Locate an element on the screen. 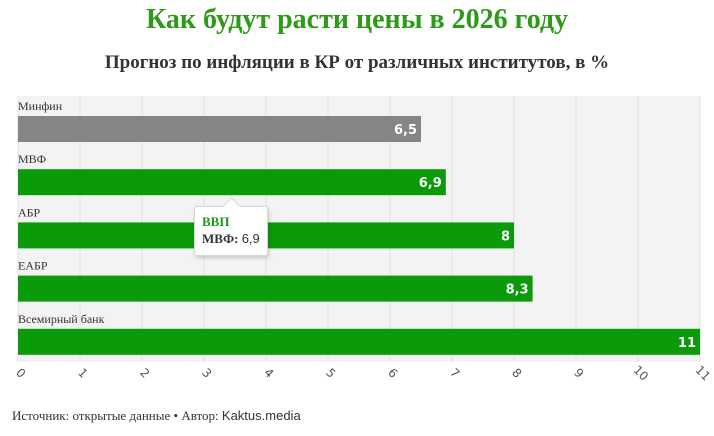  category-label: АБР is located at coordinates (29, 212).